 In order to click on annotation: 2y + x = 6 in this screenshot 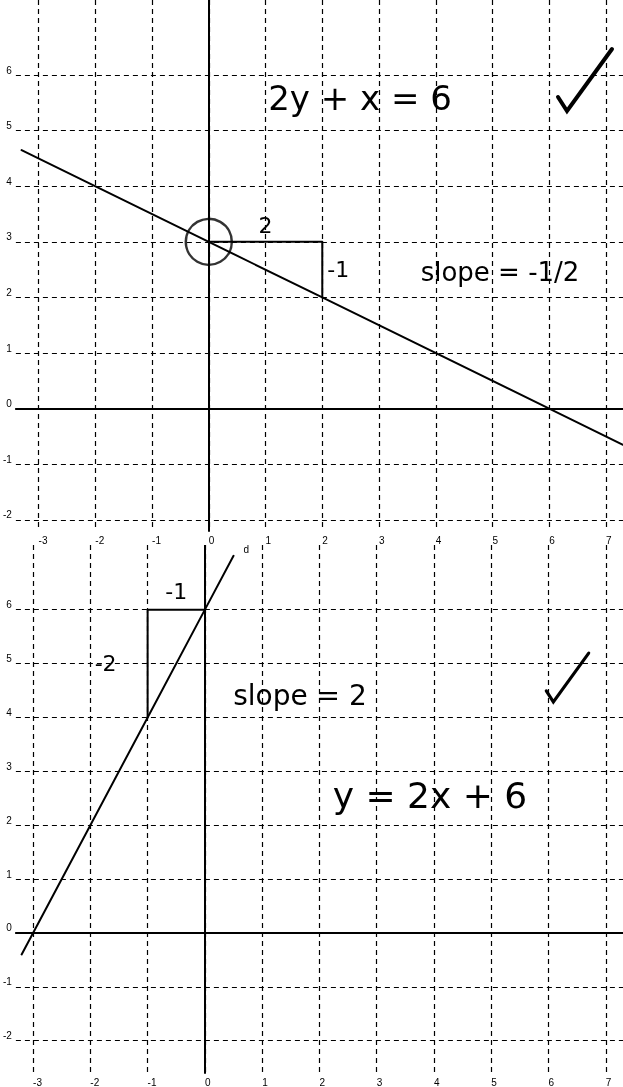, I will do `click(360, 98)`.